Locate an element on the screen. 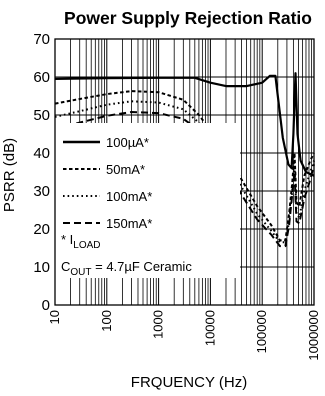  x-axis-label: FRQUENCY (Hz) is located at coordinates (189, 382).